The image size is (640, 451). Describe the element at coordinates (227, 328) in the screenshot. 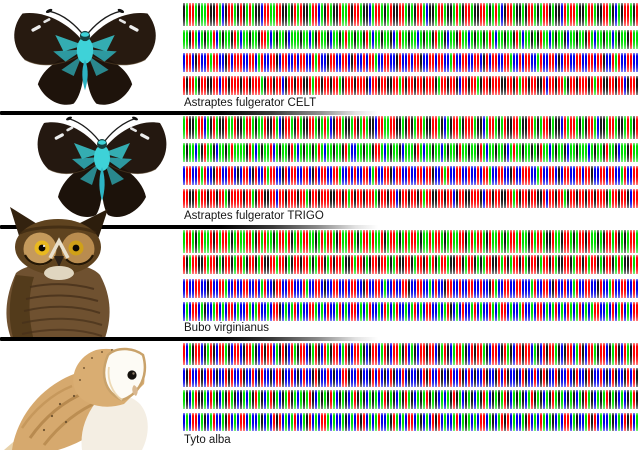

I see `section-label: Bubo virginianus` at that location.